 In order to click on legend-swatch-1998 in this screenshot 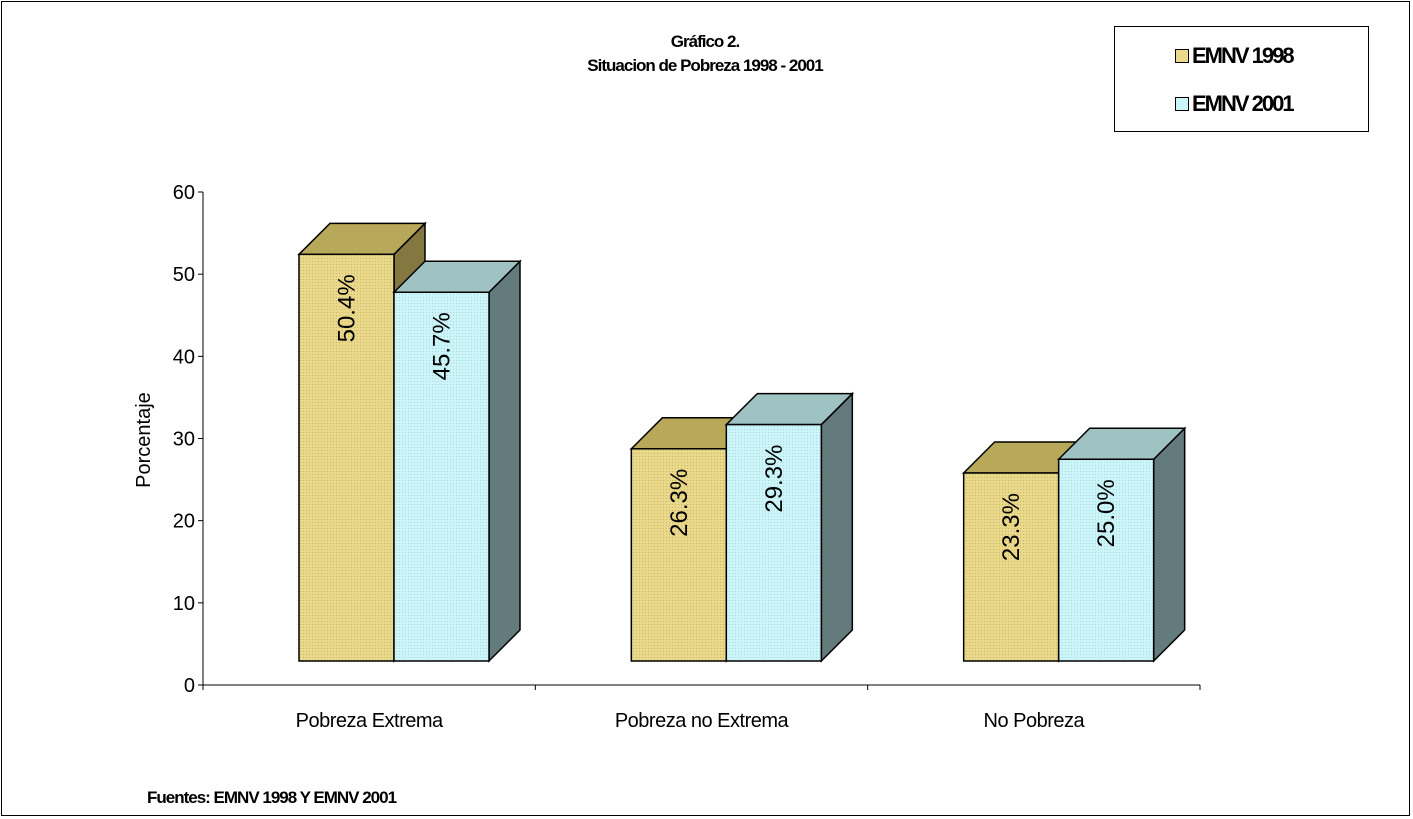, I will do `click(1182, 56)`.